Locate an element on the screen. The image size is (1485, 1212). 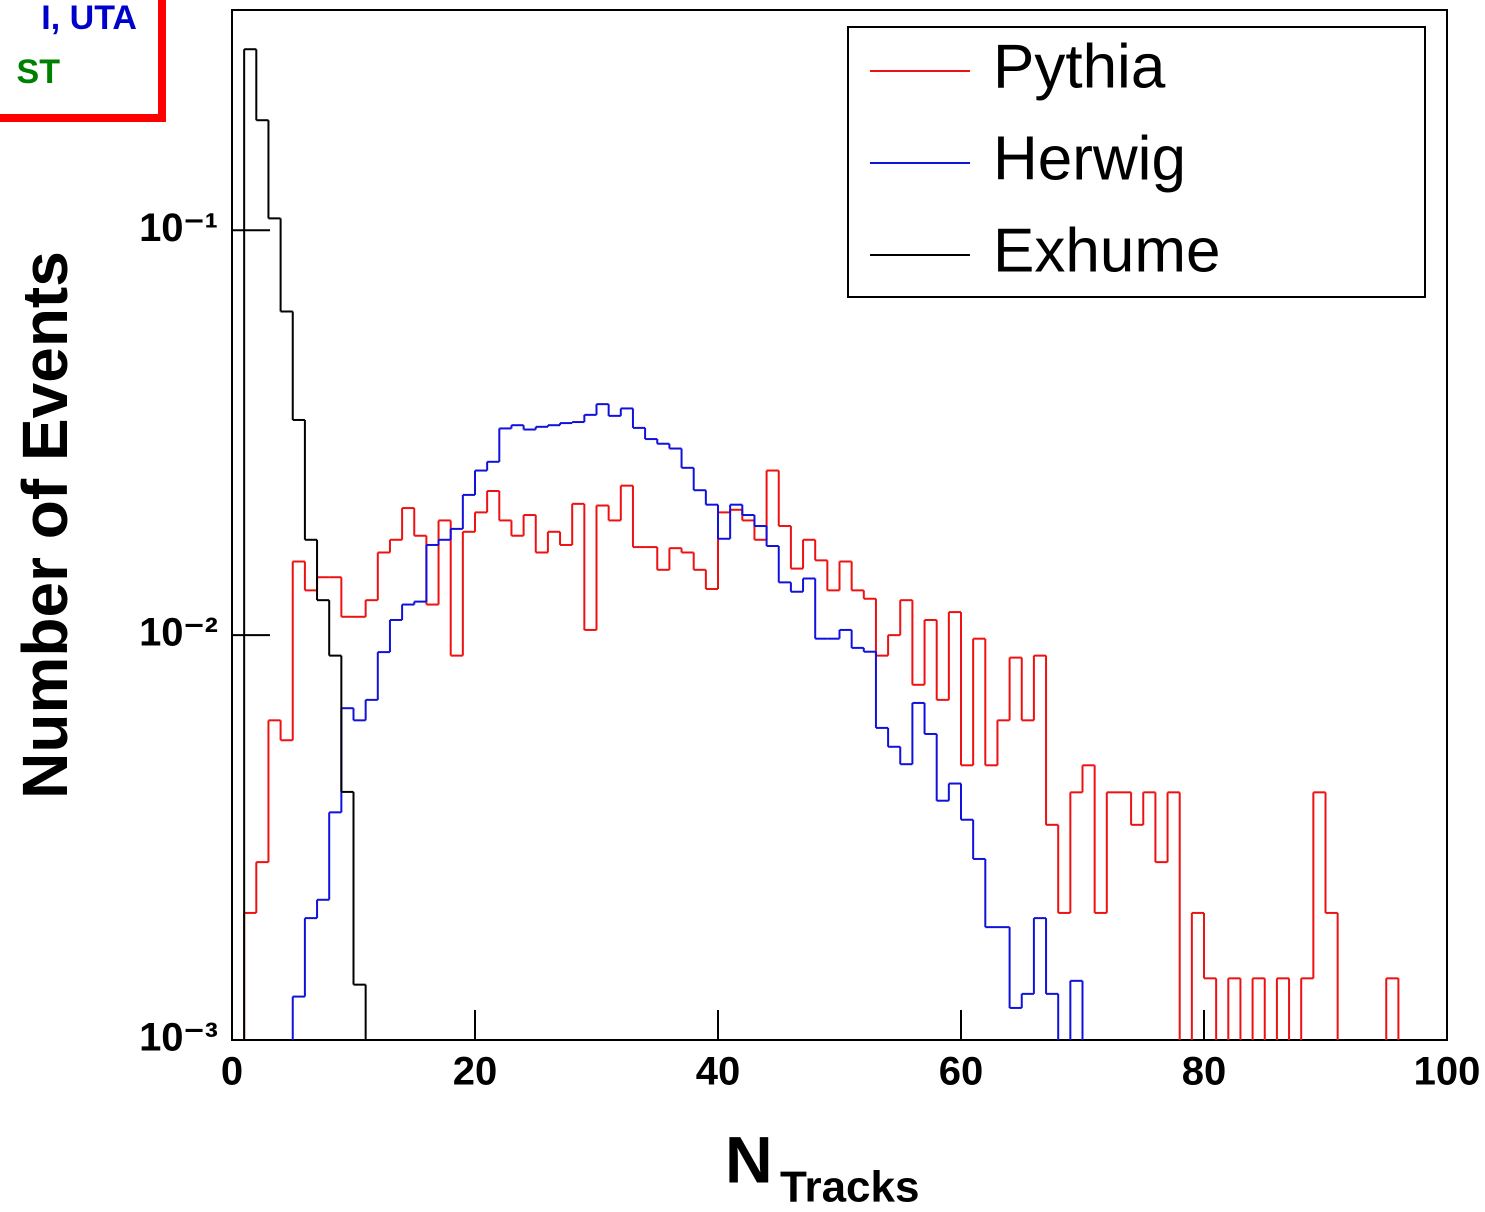
legend-label: Herwig is located at coordinates (1089, 158).